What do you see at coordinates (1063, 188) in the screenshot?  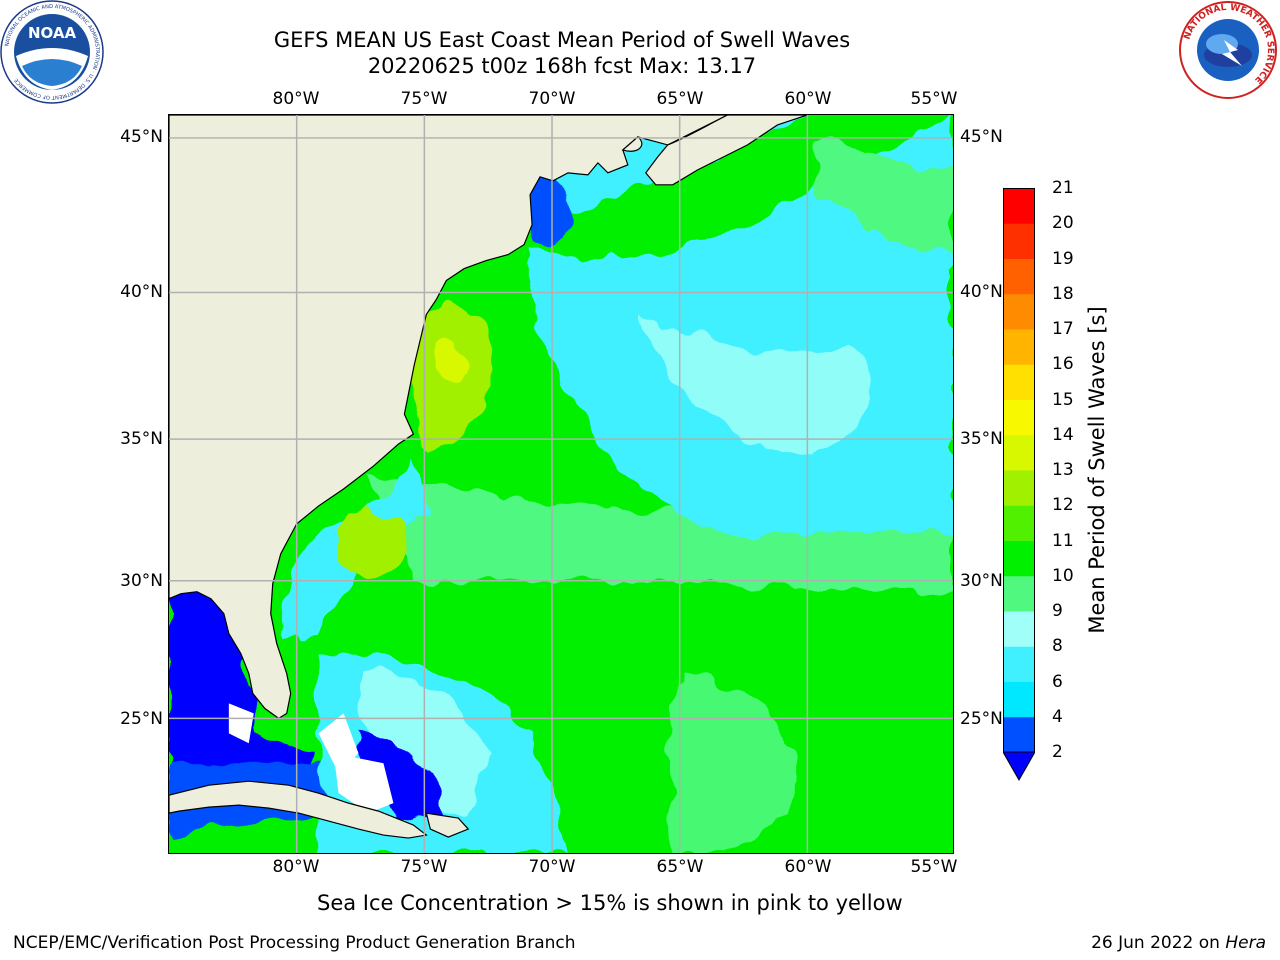 I see `colorbar-tick-label: 21` at bounding box center [1063, 188].